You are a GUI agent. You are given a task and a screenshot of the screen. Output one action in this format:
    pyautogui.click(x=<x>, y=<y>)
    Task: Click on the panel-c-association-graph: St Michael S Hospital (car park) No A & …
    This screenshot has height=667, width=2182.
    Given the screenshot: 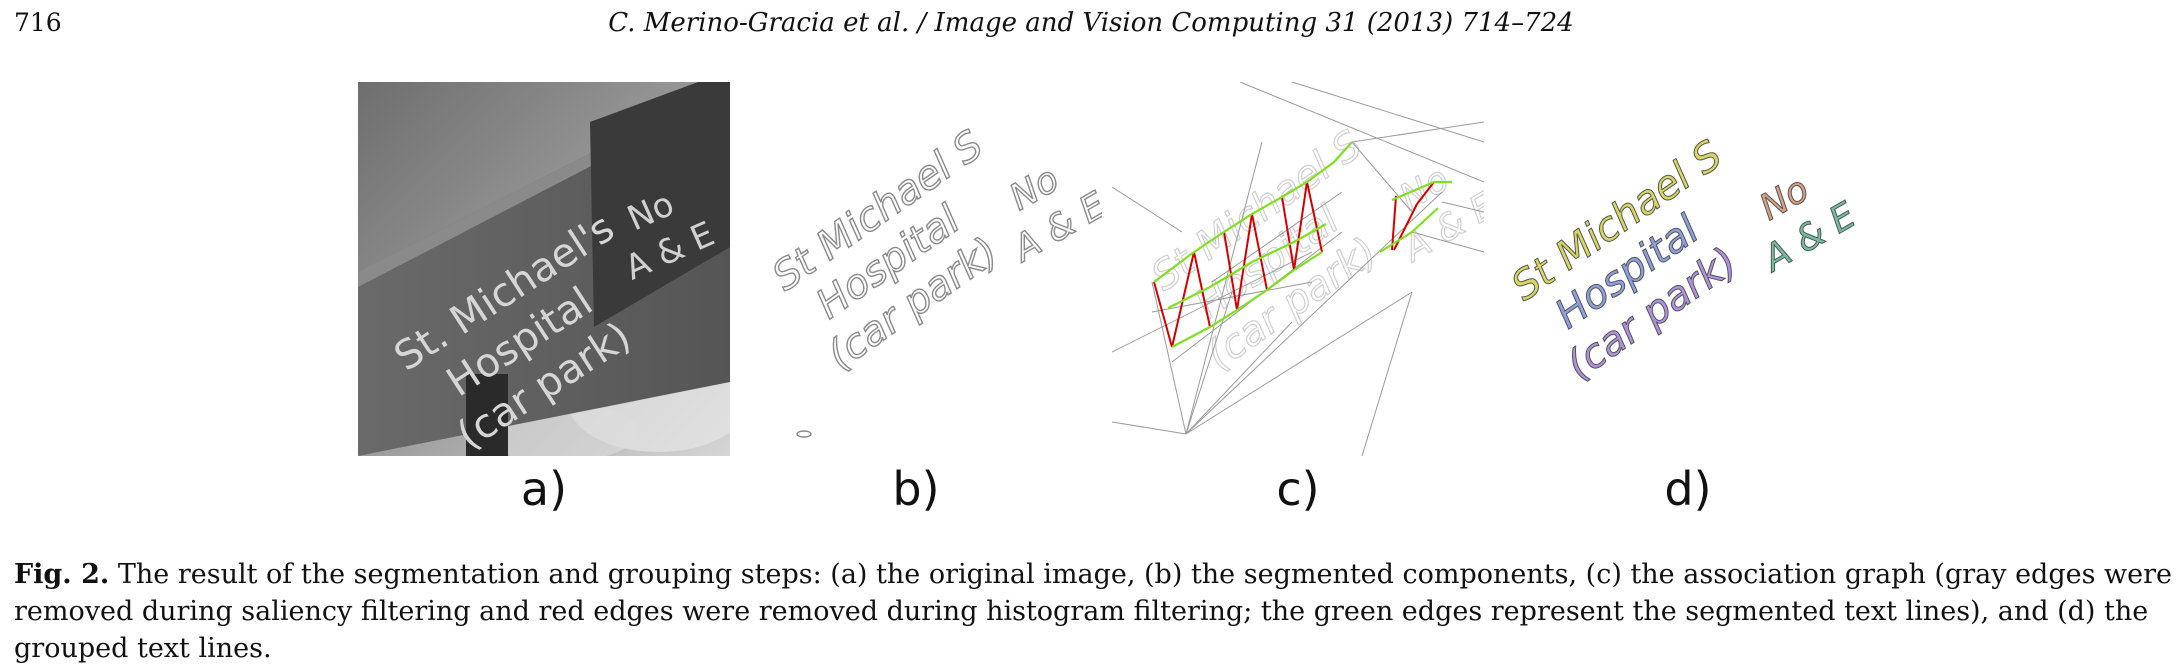 What is the action you would take?
    pyautogui.click(x=1298, y=269)
    